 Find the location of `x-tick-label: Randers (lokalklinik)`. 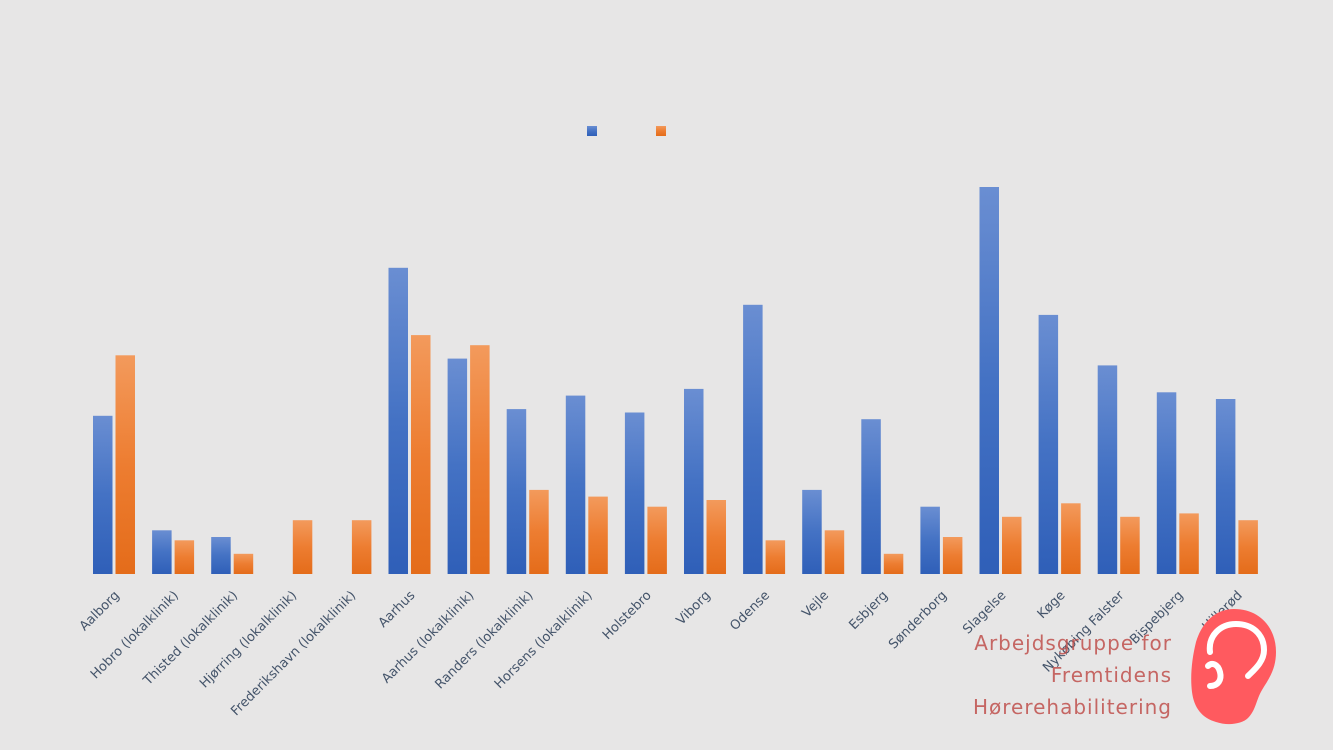

x-tick-label: Randers (lokalklinik) is located at coordinates (484, 640).